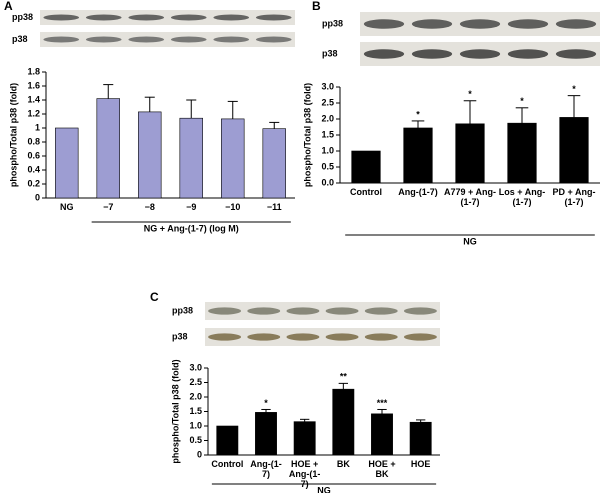 The height and width of the screenshot is (493, 605). What do you see at coordinates (8, 6) in the screenshot?
I see `panel-label: A` at bounding box center [8, 6].